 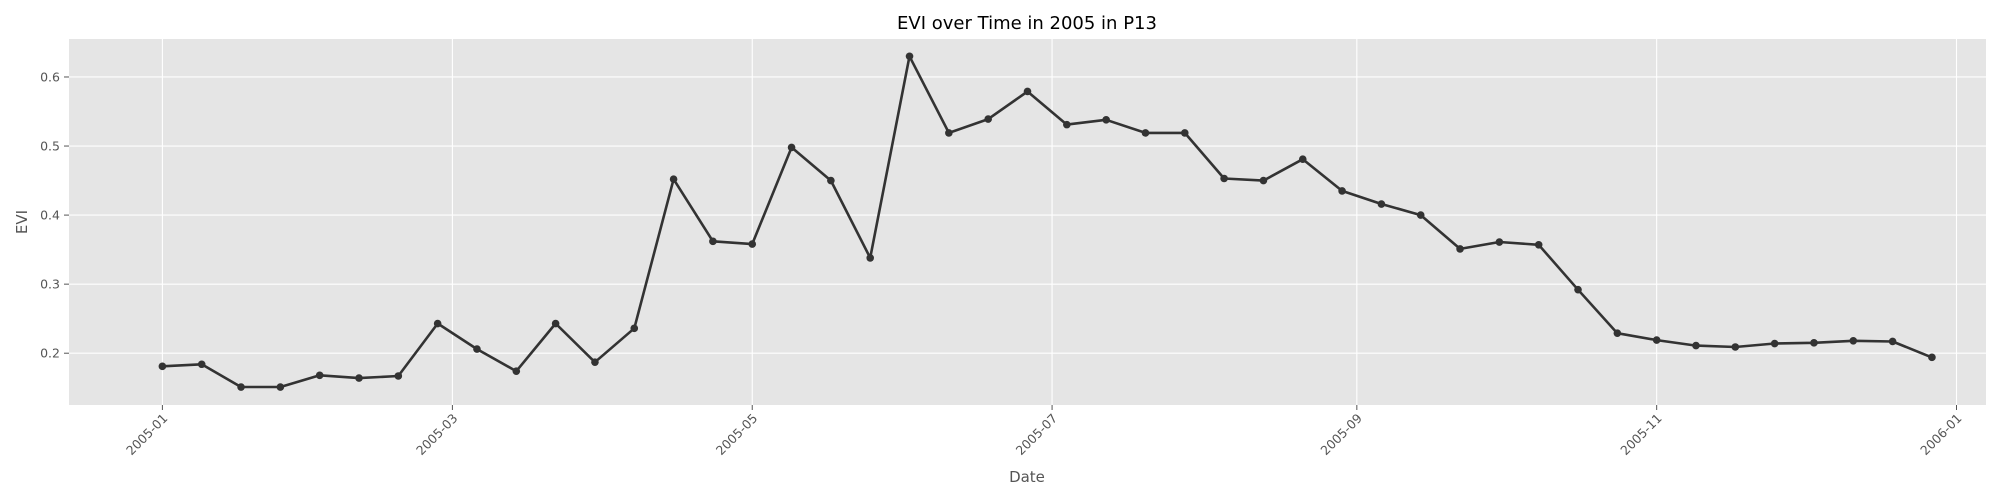 I want to click on x-tick-label: 2005-03, so click(x=437, y=435).